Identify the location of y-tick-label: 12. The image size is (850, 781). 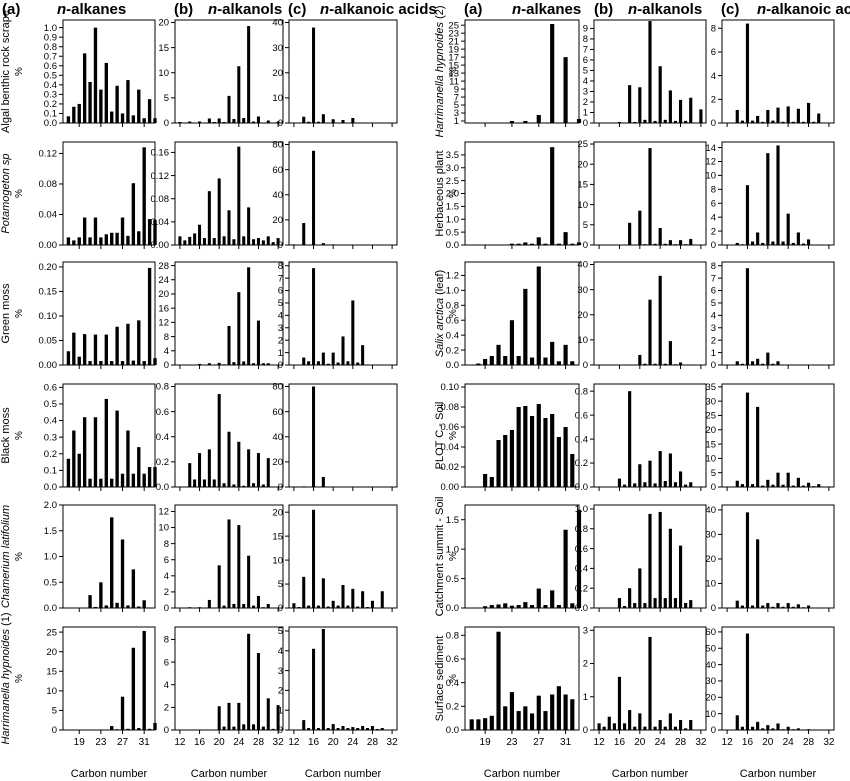
(163, 512).